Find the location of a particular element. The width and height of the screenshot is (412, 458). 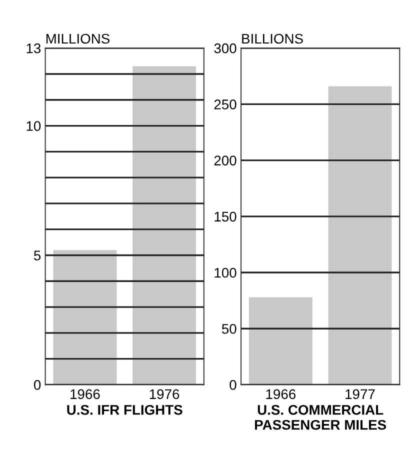

y-tick-label: 50 is located at coordinates (229, 329).